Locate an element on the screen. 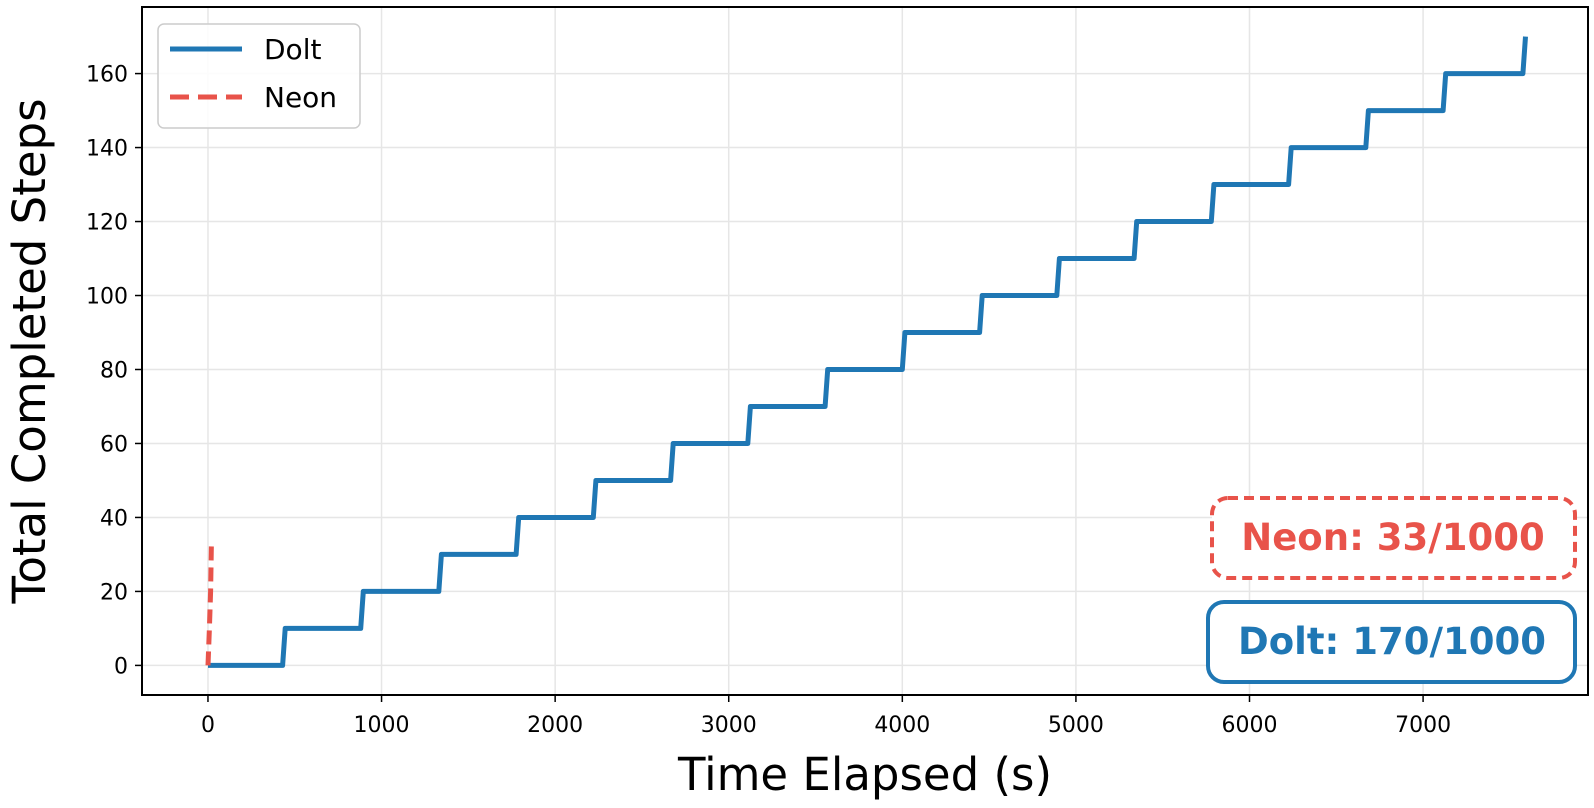  y-tick-label: 120 is located at coordinates (107, 223).